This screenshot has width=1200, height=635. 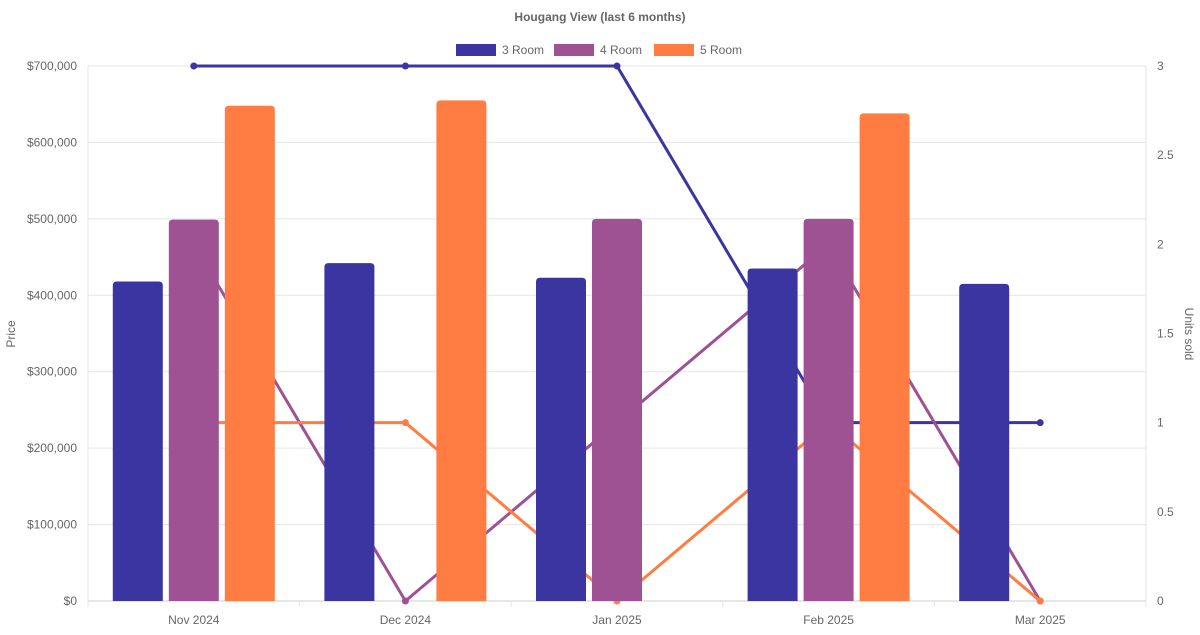 What do you see at coordinates (721, 50) in the screenshot?
I see `legend-label: 5 Room` at bounding box center [721, 50].